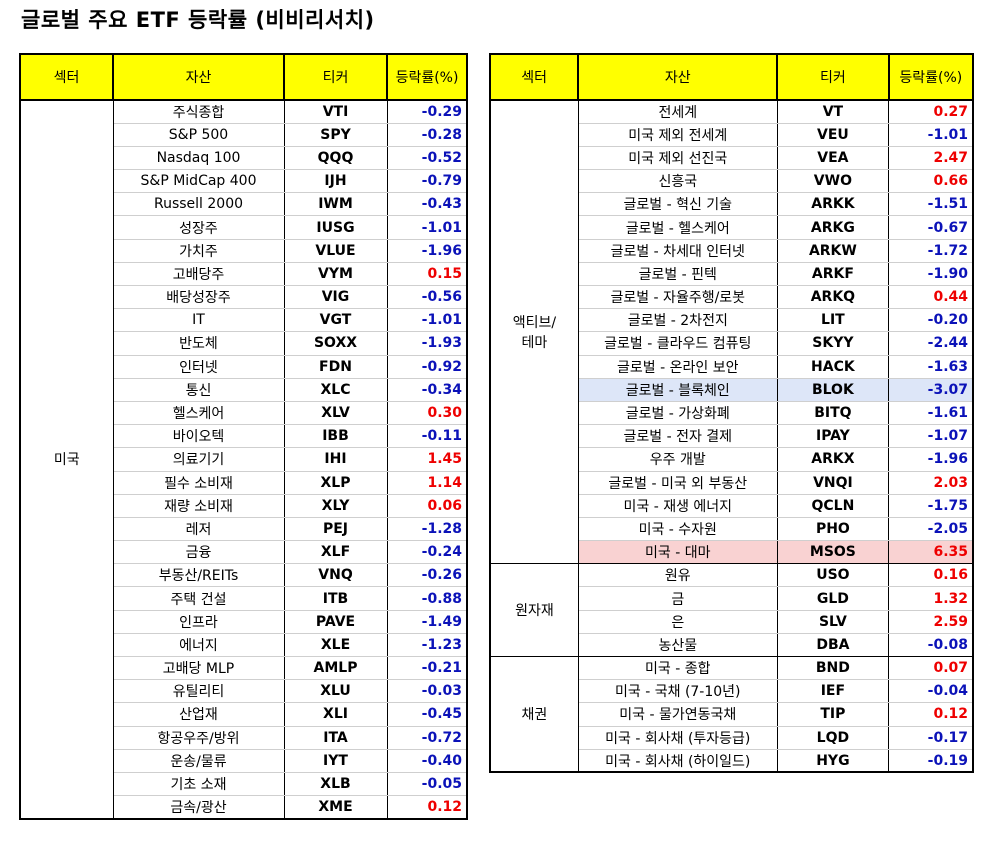  I want to click on table-row: 글로벌 - 핀텍 ARKF -1.90, so click(732, 274).